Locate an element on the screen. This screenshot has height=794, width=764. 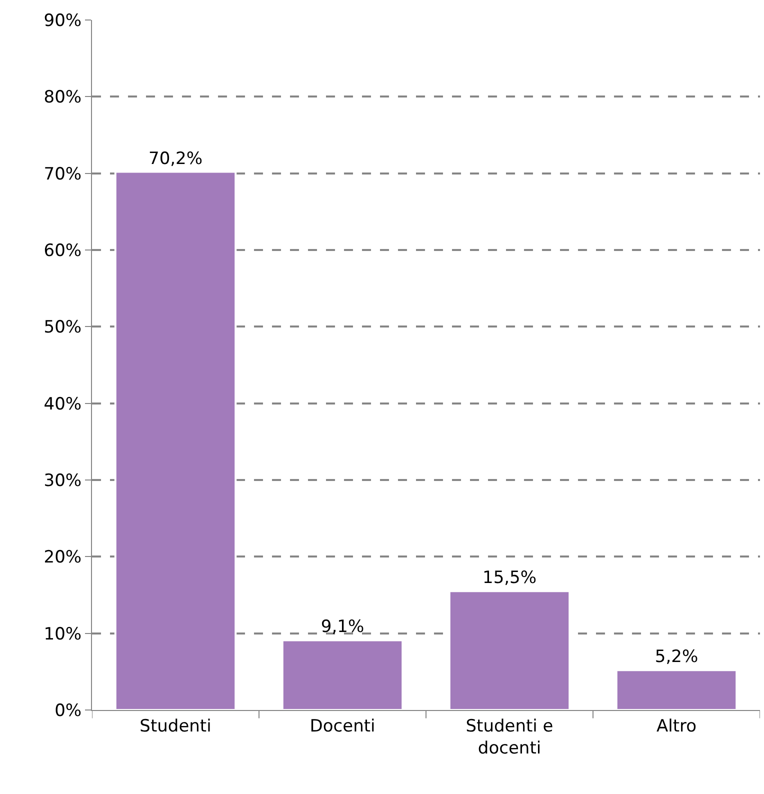
y-tick-label: 80% is located at coordinates (63, 98).